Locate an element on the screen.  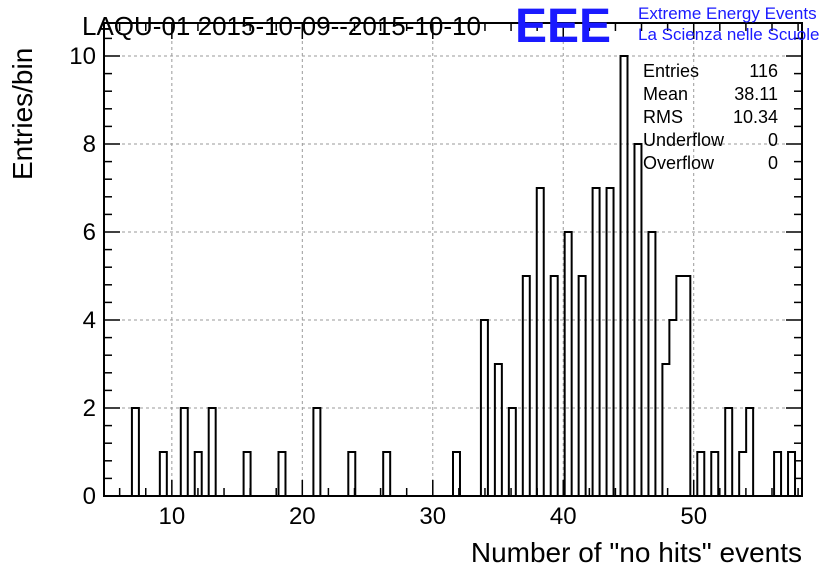
y-tick-label: 2 is located at coordinates (89, 408).